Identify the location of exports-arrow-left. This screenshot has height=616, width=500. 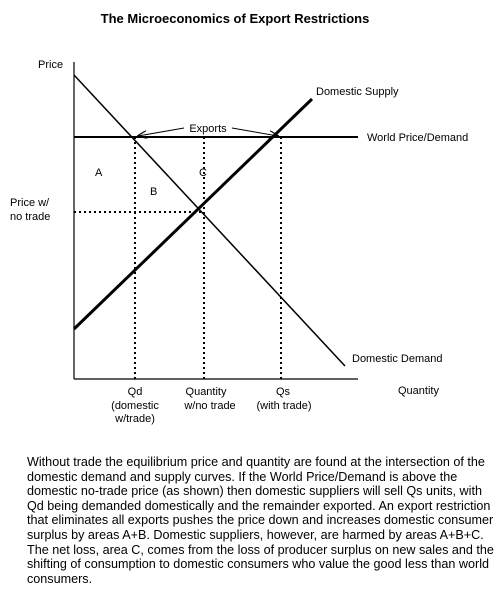
(161, 131).